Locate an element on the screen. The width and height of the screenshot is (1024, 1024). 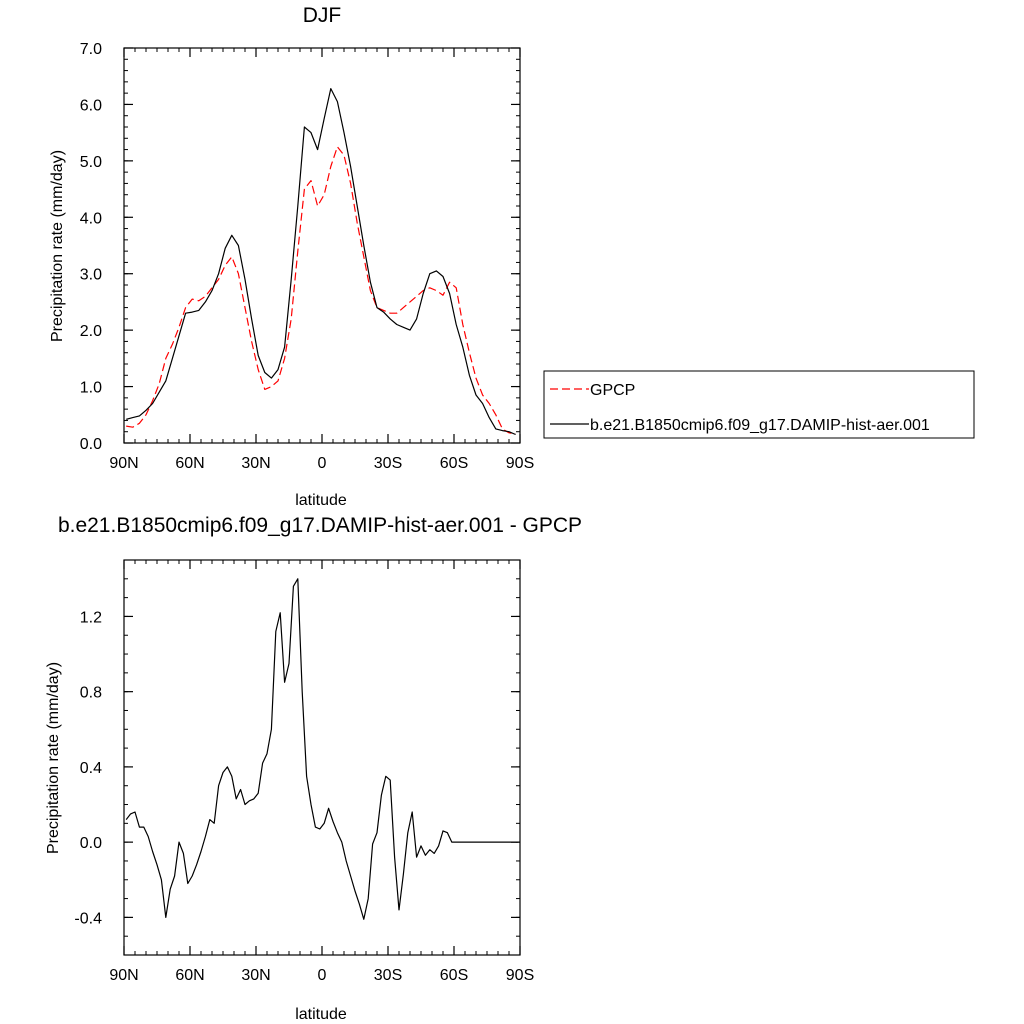
top-panel-title: DJF is located at coordinates (322, 15).